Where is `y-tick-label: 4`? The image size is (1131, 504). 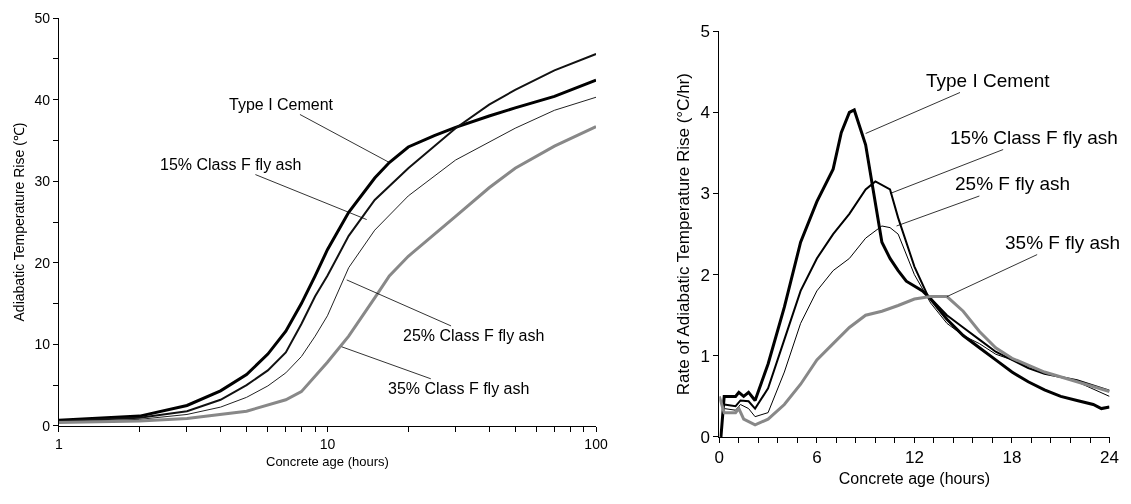 y-tick-label: 4 is located at coordinates (705, 113).